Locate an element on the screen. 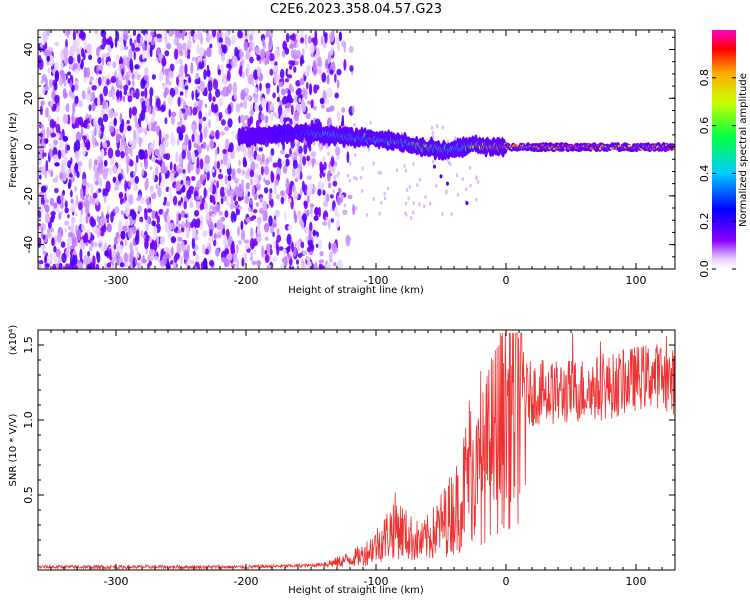 The height and width of the screenshot is (600, 750). y-tick-label: 1.5 is located at coordinates (28, 345).